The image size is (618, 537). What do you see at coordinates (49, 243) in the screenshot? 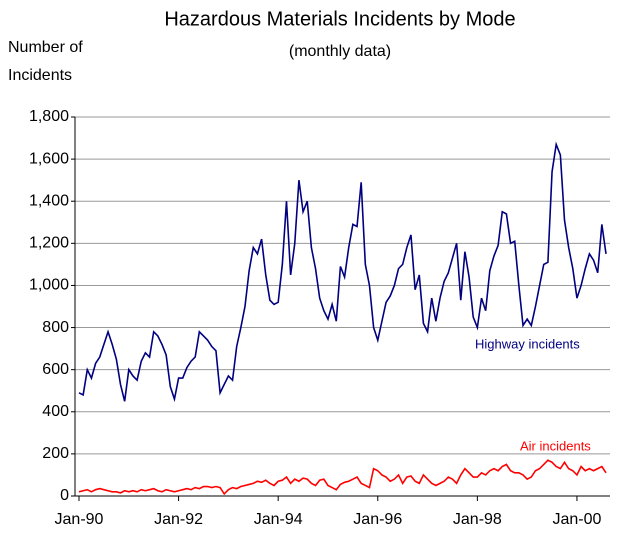
I see `y-tick-label: 1,200` at bounding box center [49, 243].